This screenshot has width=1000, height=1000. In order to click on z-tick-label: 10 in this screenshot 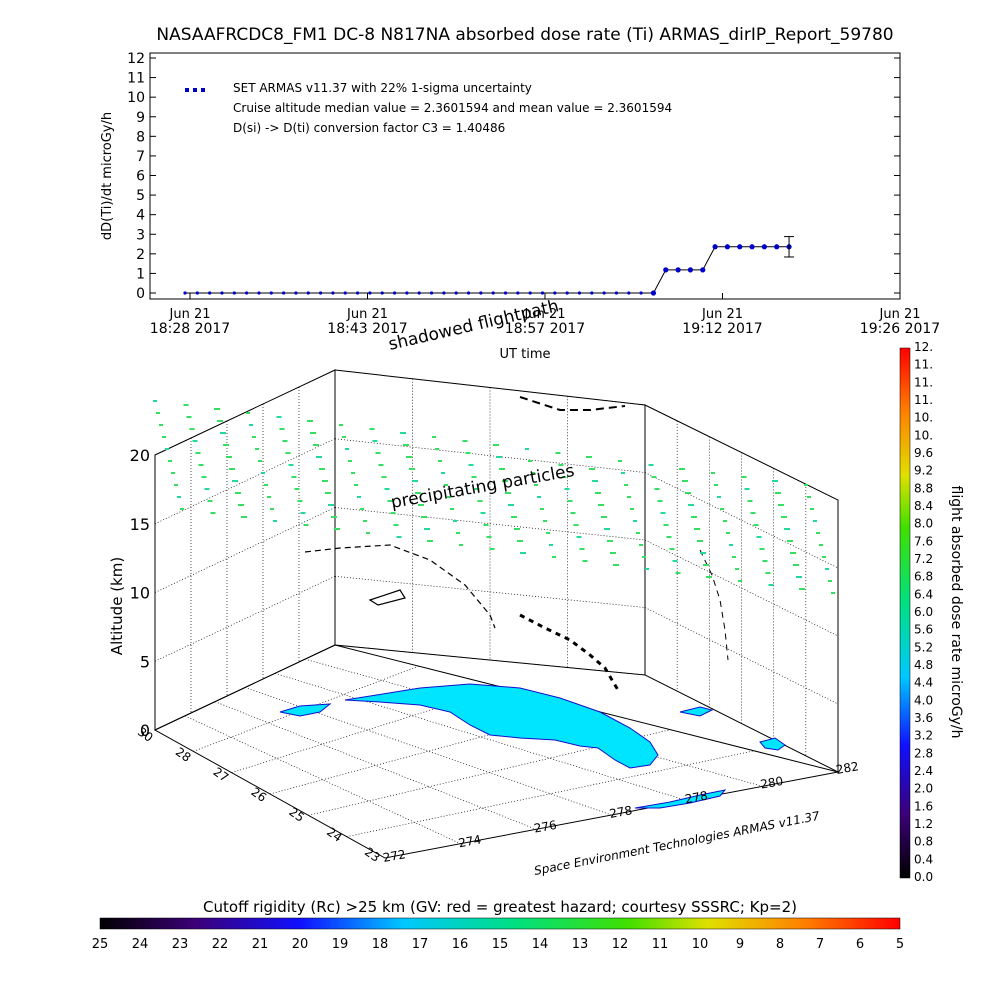, I will do `click(140, 593)`.